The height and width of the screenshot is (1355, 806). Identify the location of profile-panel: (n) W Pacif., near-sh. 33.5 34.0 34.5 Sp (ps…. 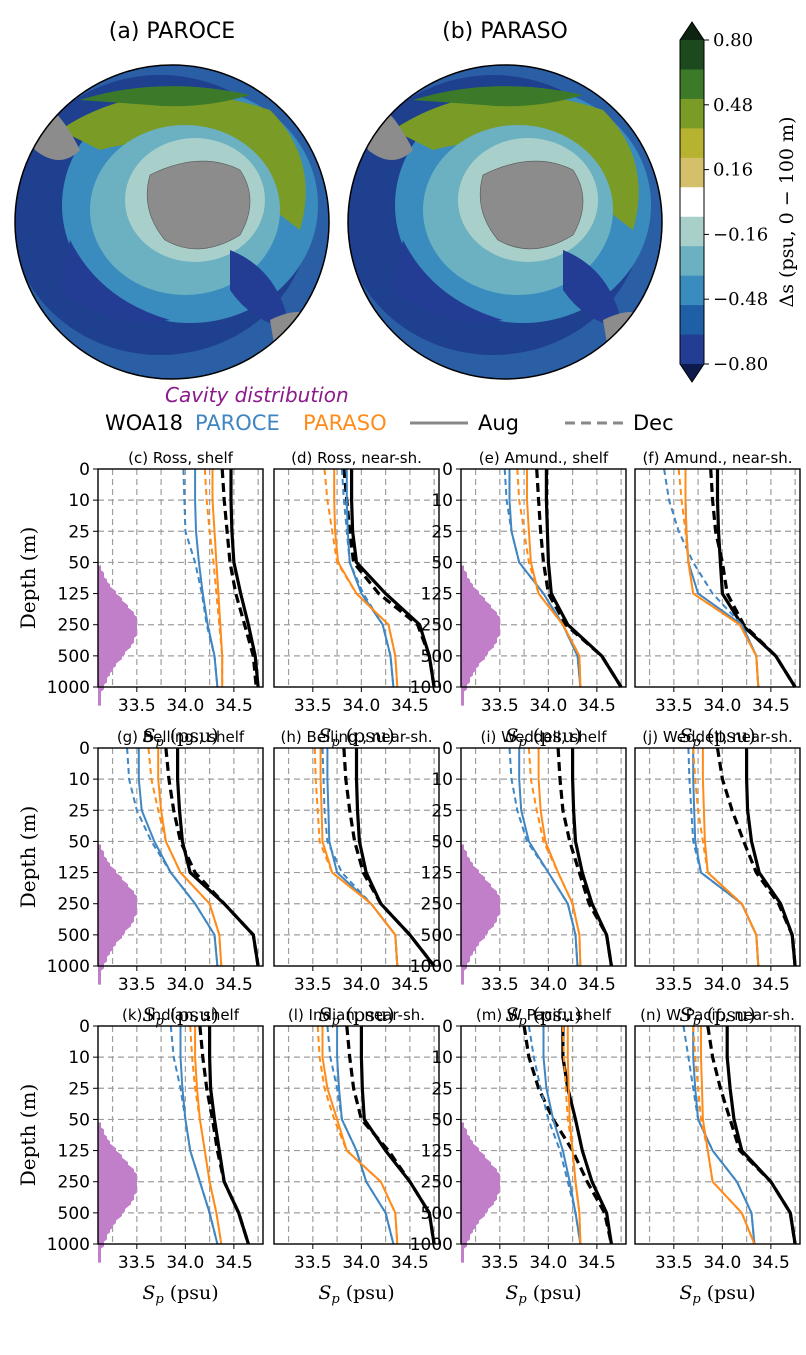
(717, 1156).